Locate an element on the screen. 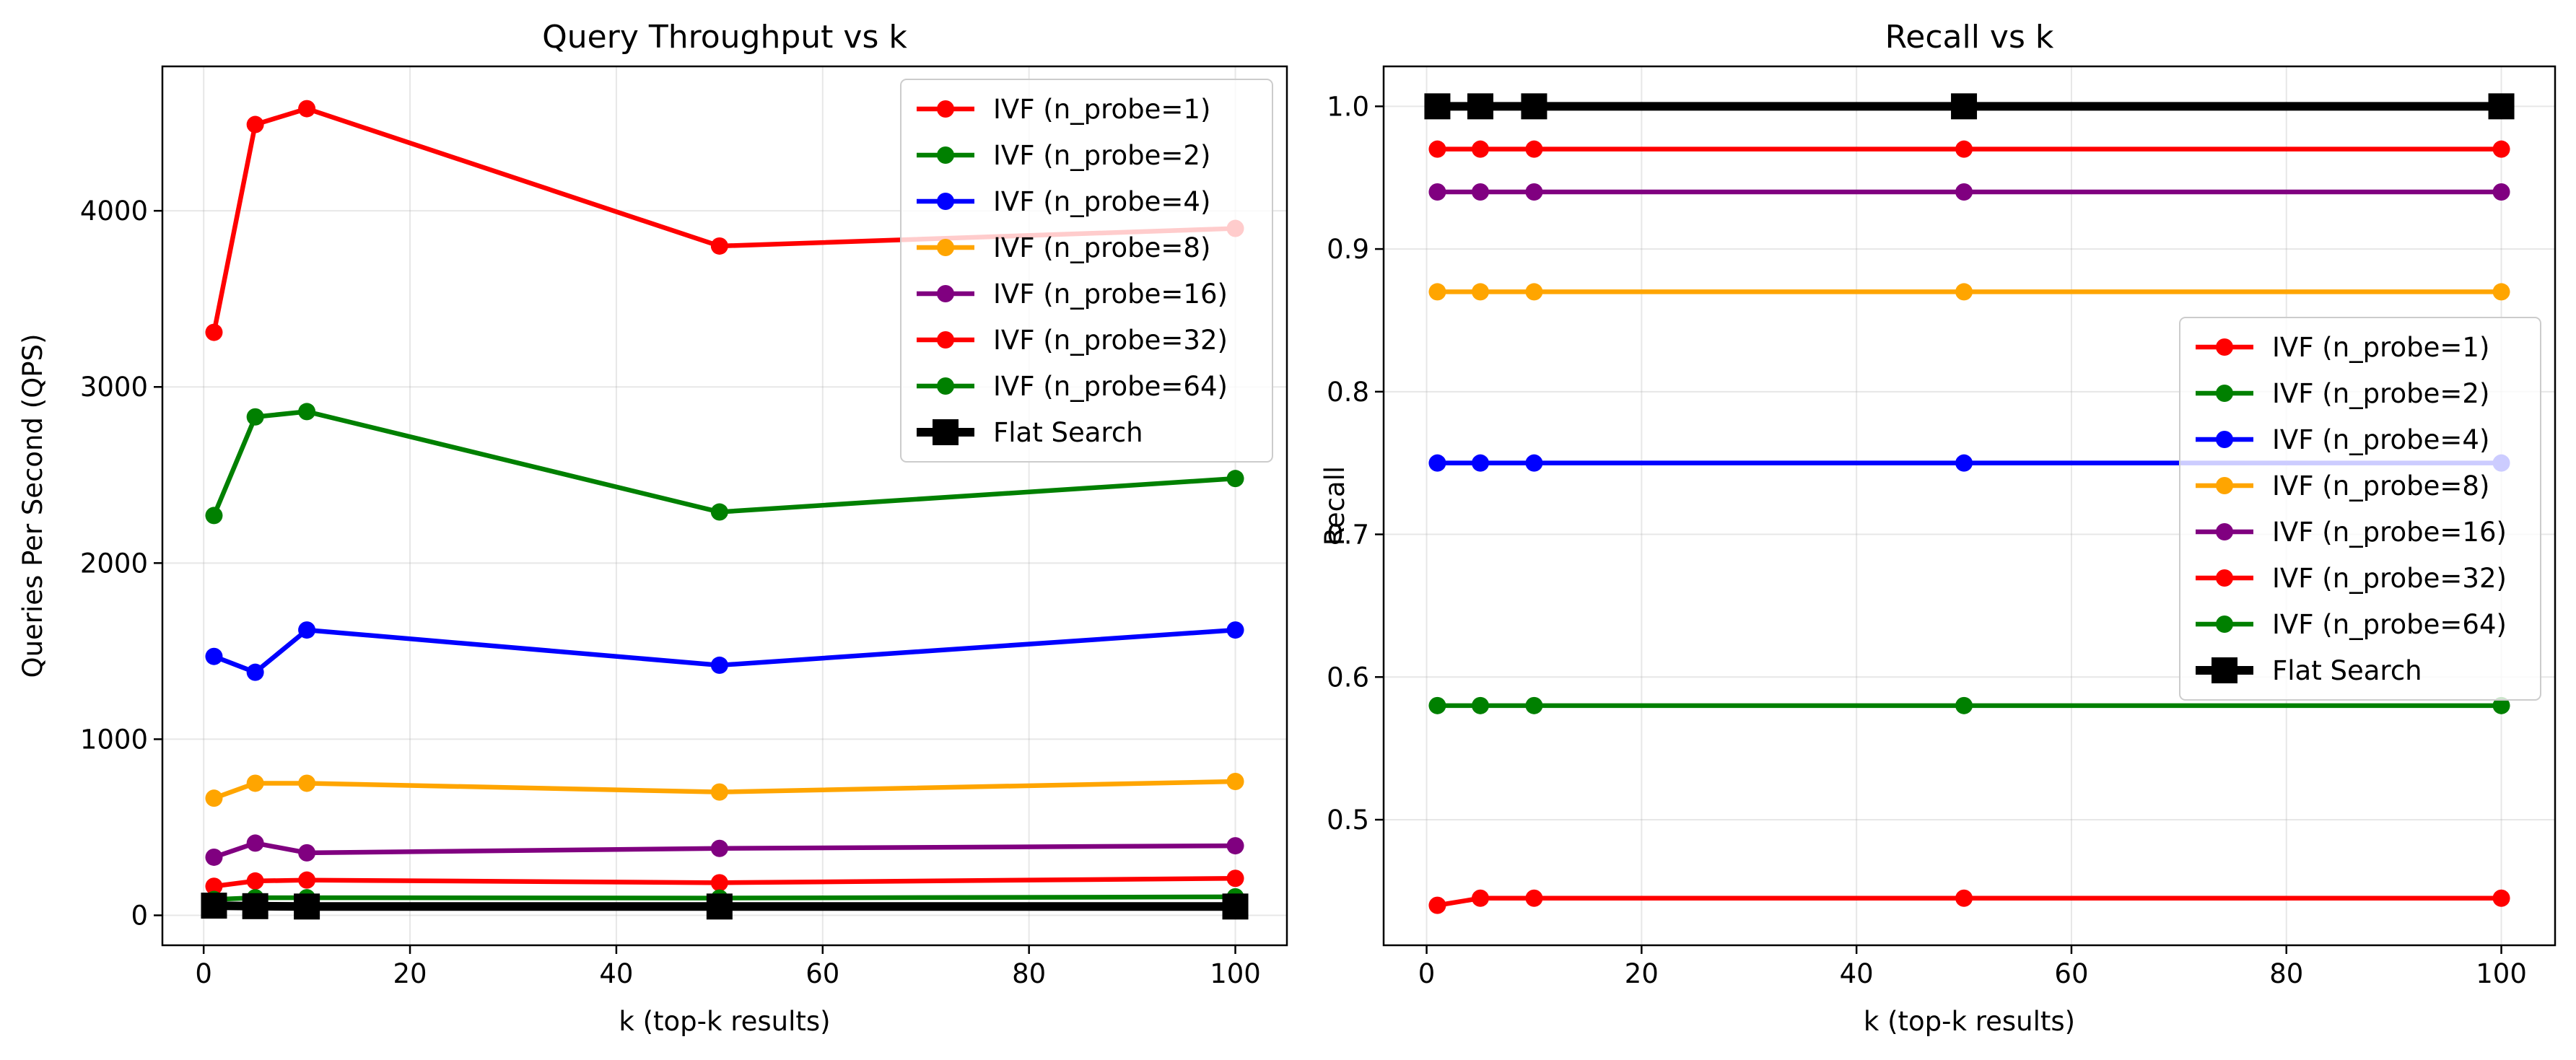  qps-legend-label: IVF (n_probe=2) is located at coordinates (1101, 155).